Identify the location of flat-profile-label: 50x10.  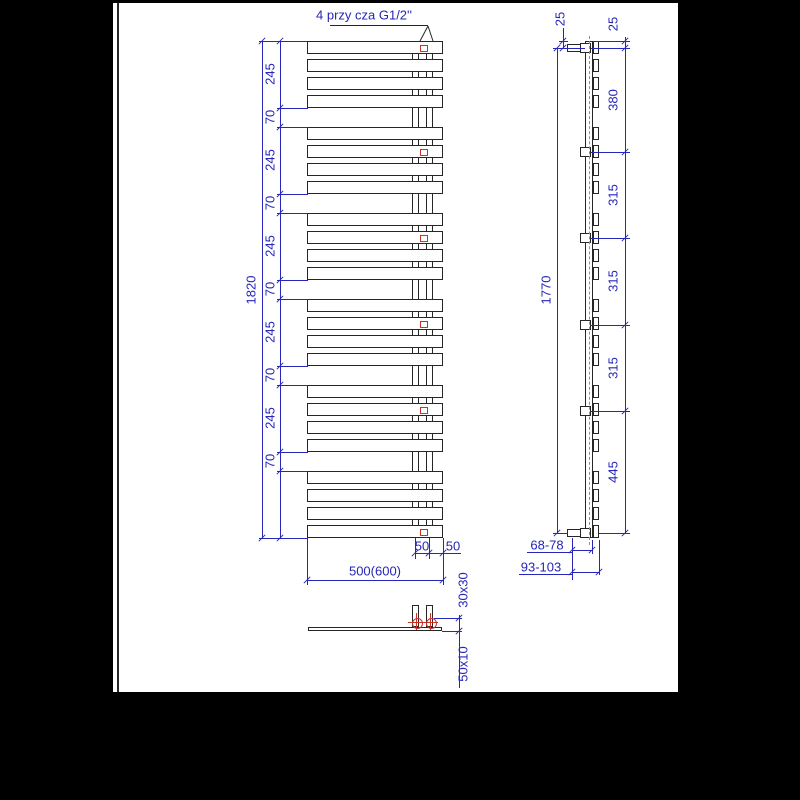
(463, 664).